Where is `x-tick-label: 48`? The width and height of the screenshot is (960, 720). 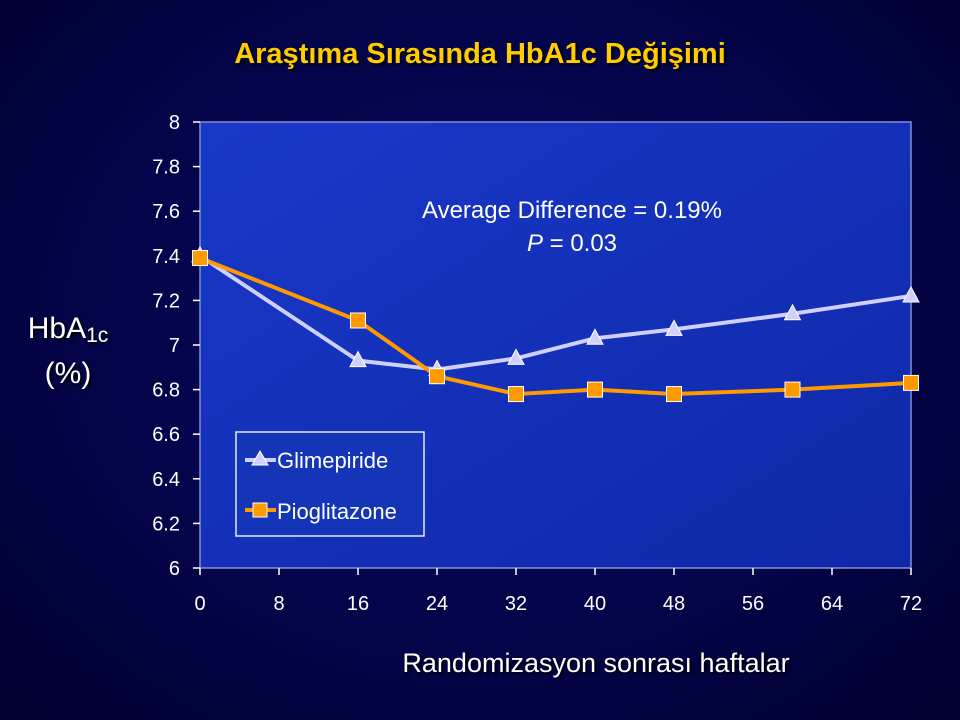 x-tick-label: 48 is located at coordinates (674, 604).